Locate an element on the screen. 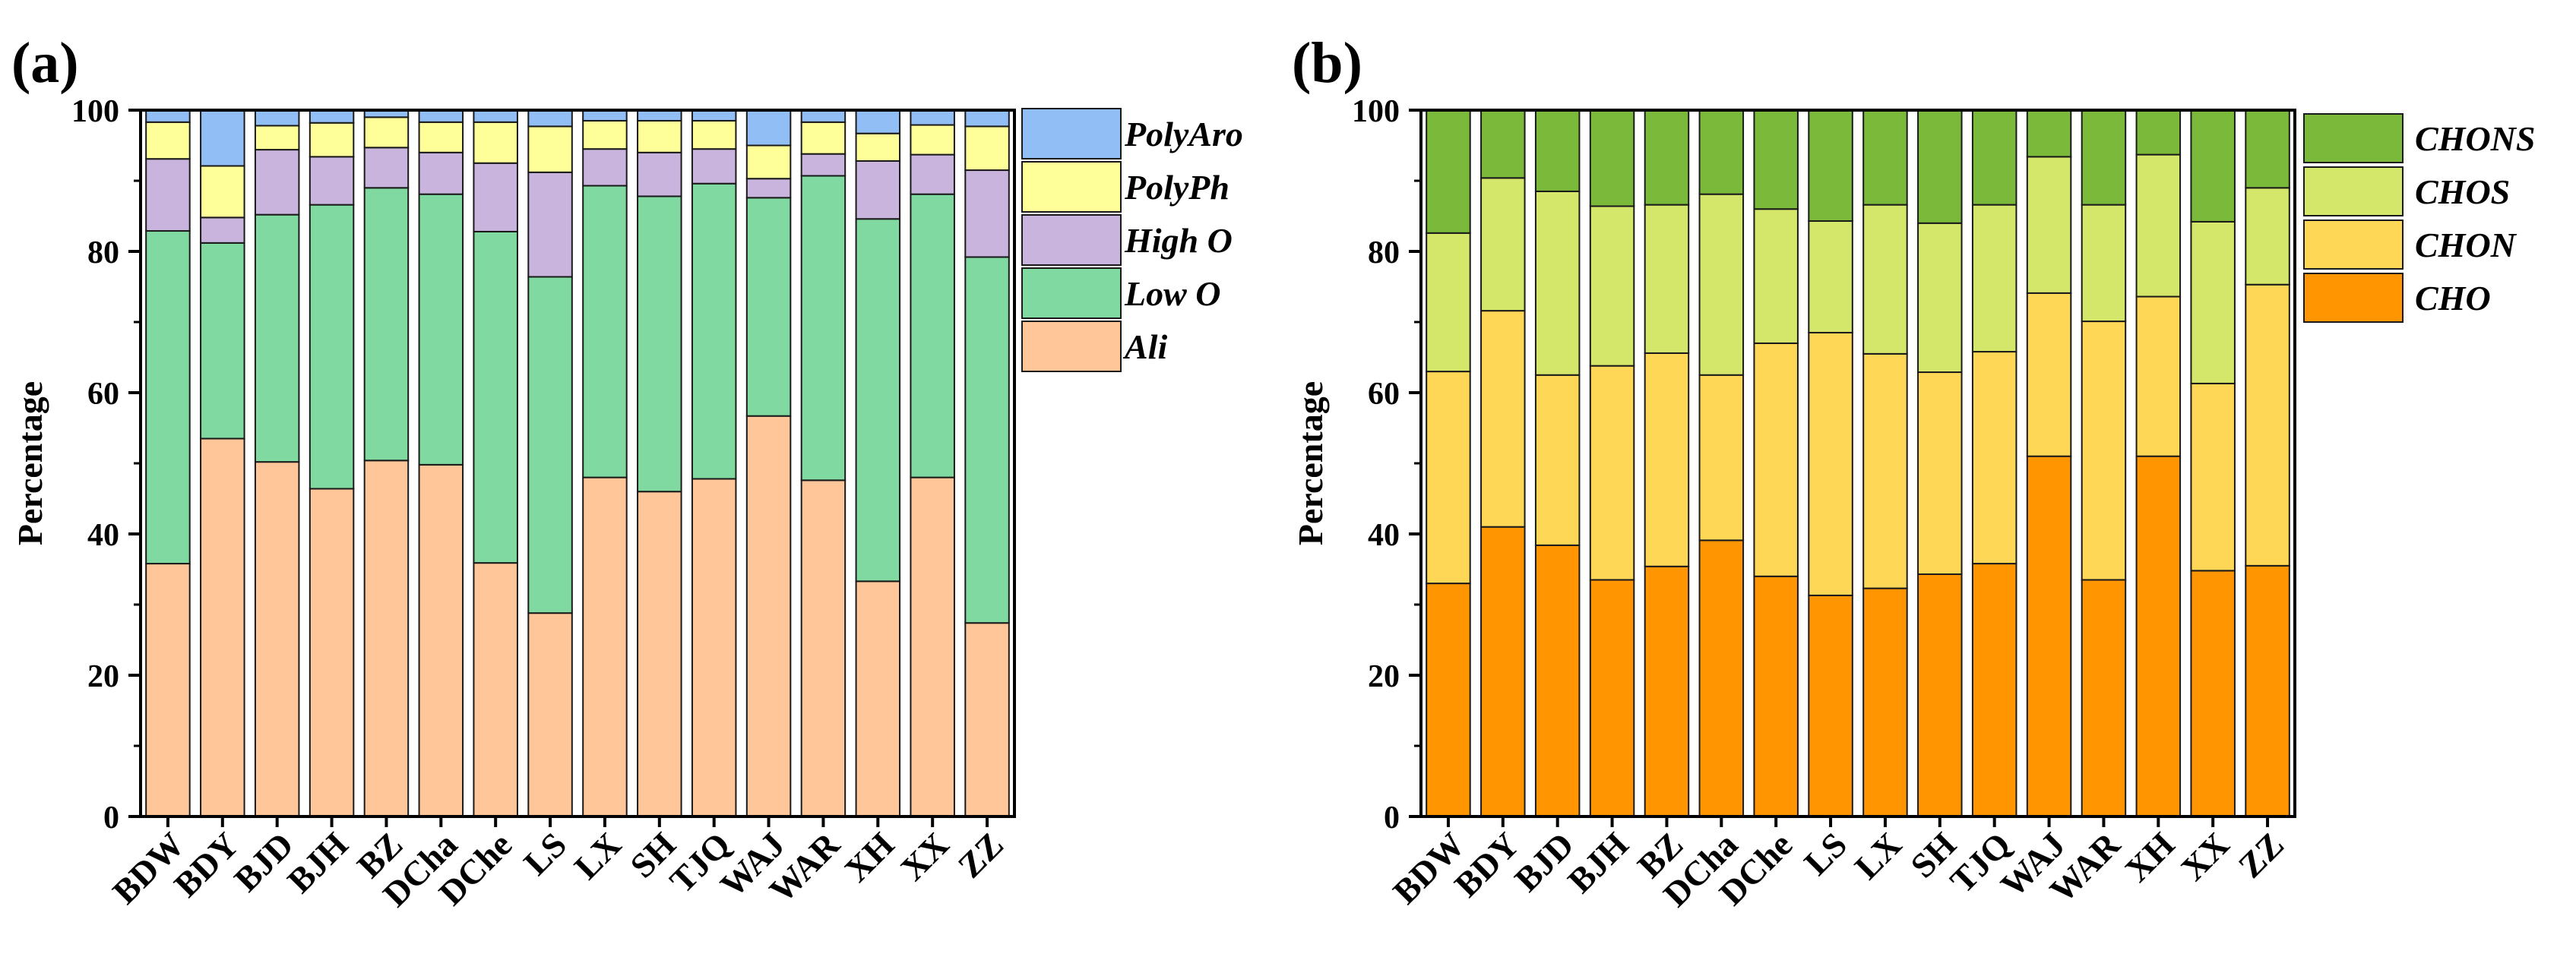  bar-xx-chon is located at coordinates (2213, 477).